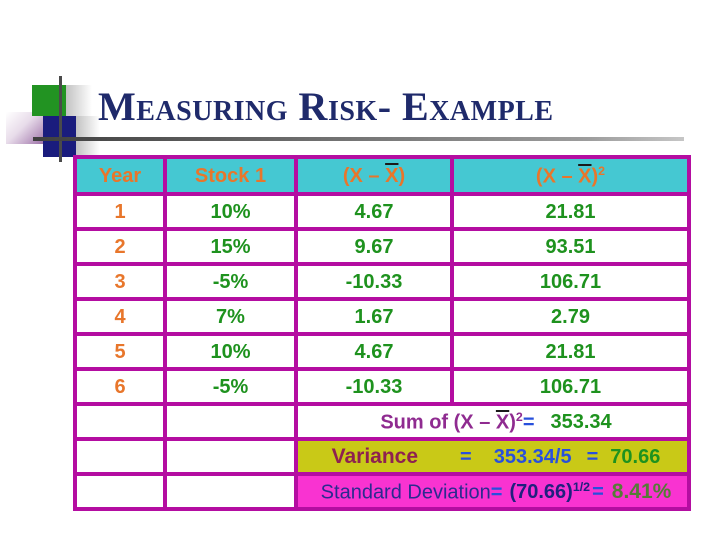 The width and height of the screenshot is (720, 540). What do you see at coordinates (592, 457) in the screenshot?
I see `variance-equals-sign-2: =` at bounding box center [592, 457].